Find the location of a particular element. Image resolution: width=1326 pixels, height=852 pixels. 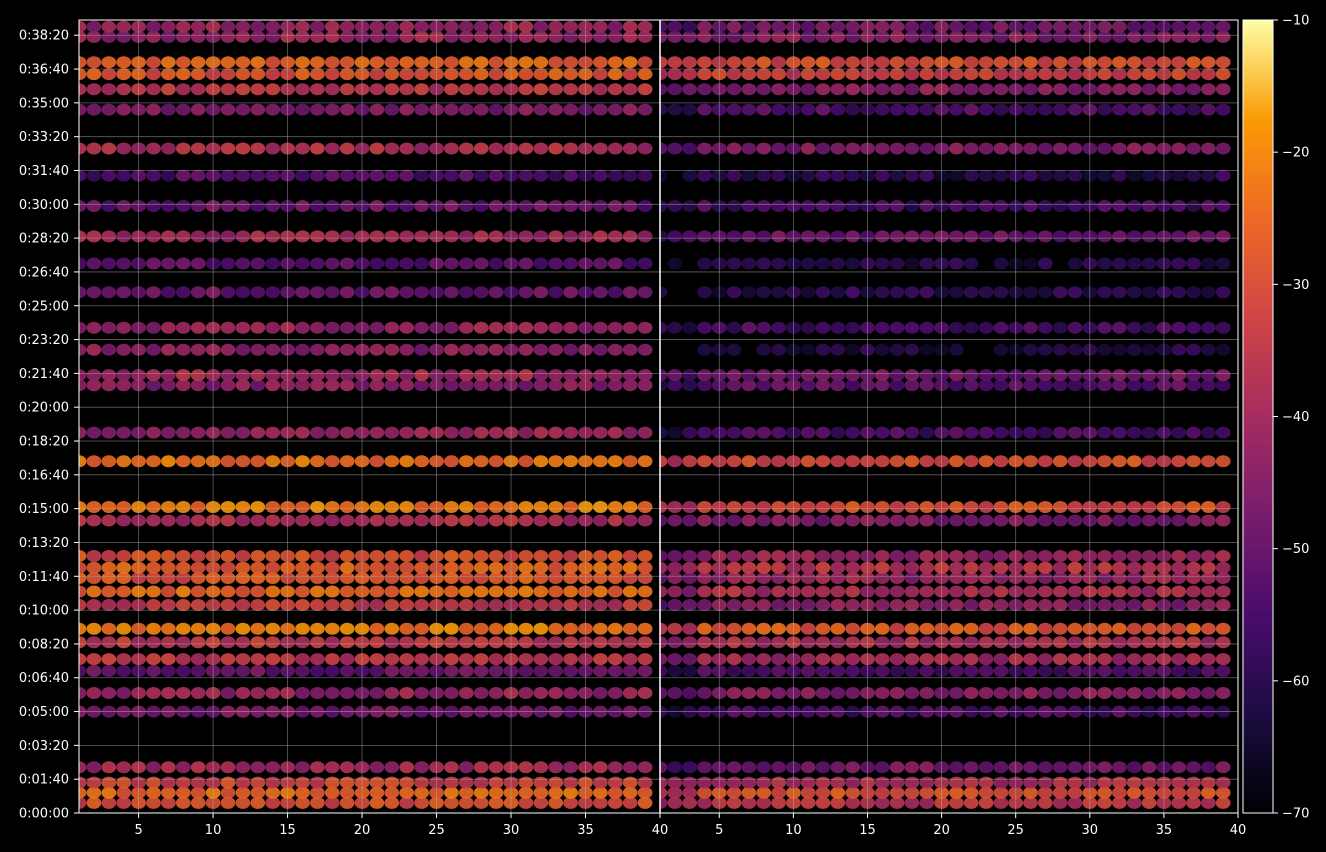

cell-left-b13-x34 is located at coordinates (570, 567).